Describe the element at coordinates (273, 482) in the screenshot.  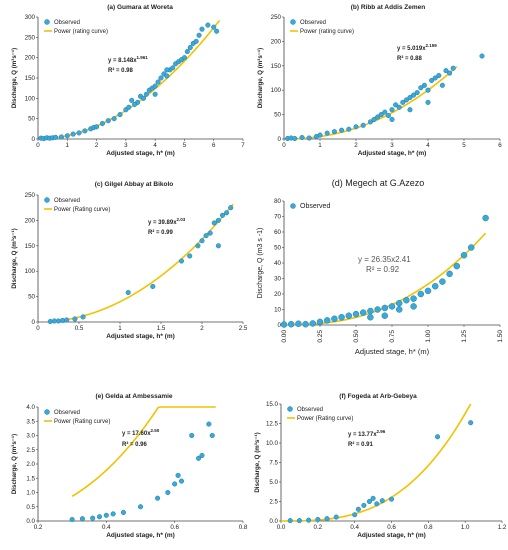
I see `y-tick-label: 5.0` at that location.